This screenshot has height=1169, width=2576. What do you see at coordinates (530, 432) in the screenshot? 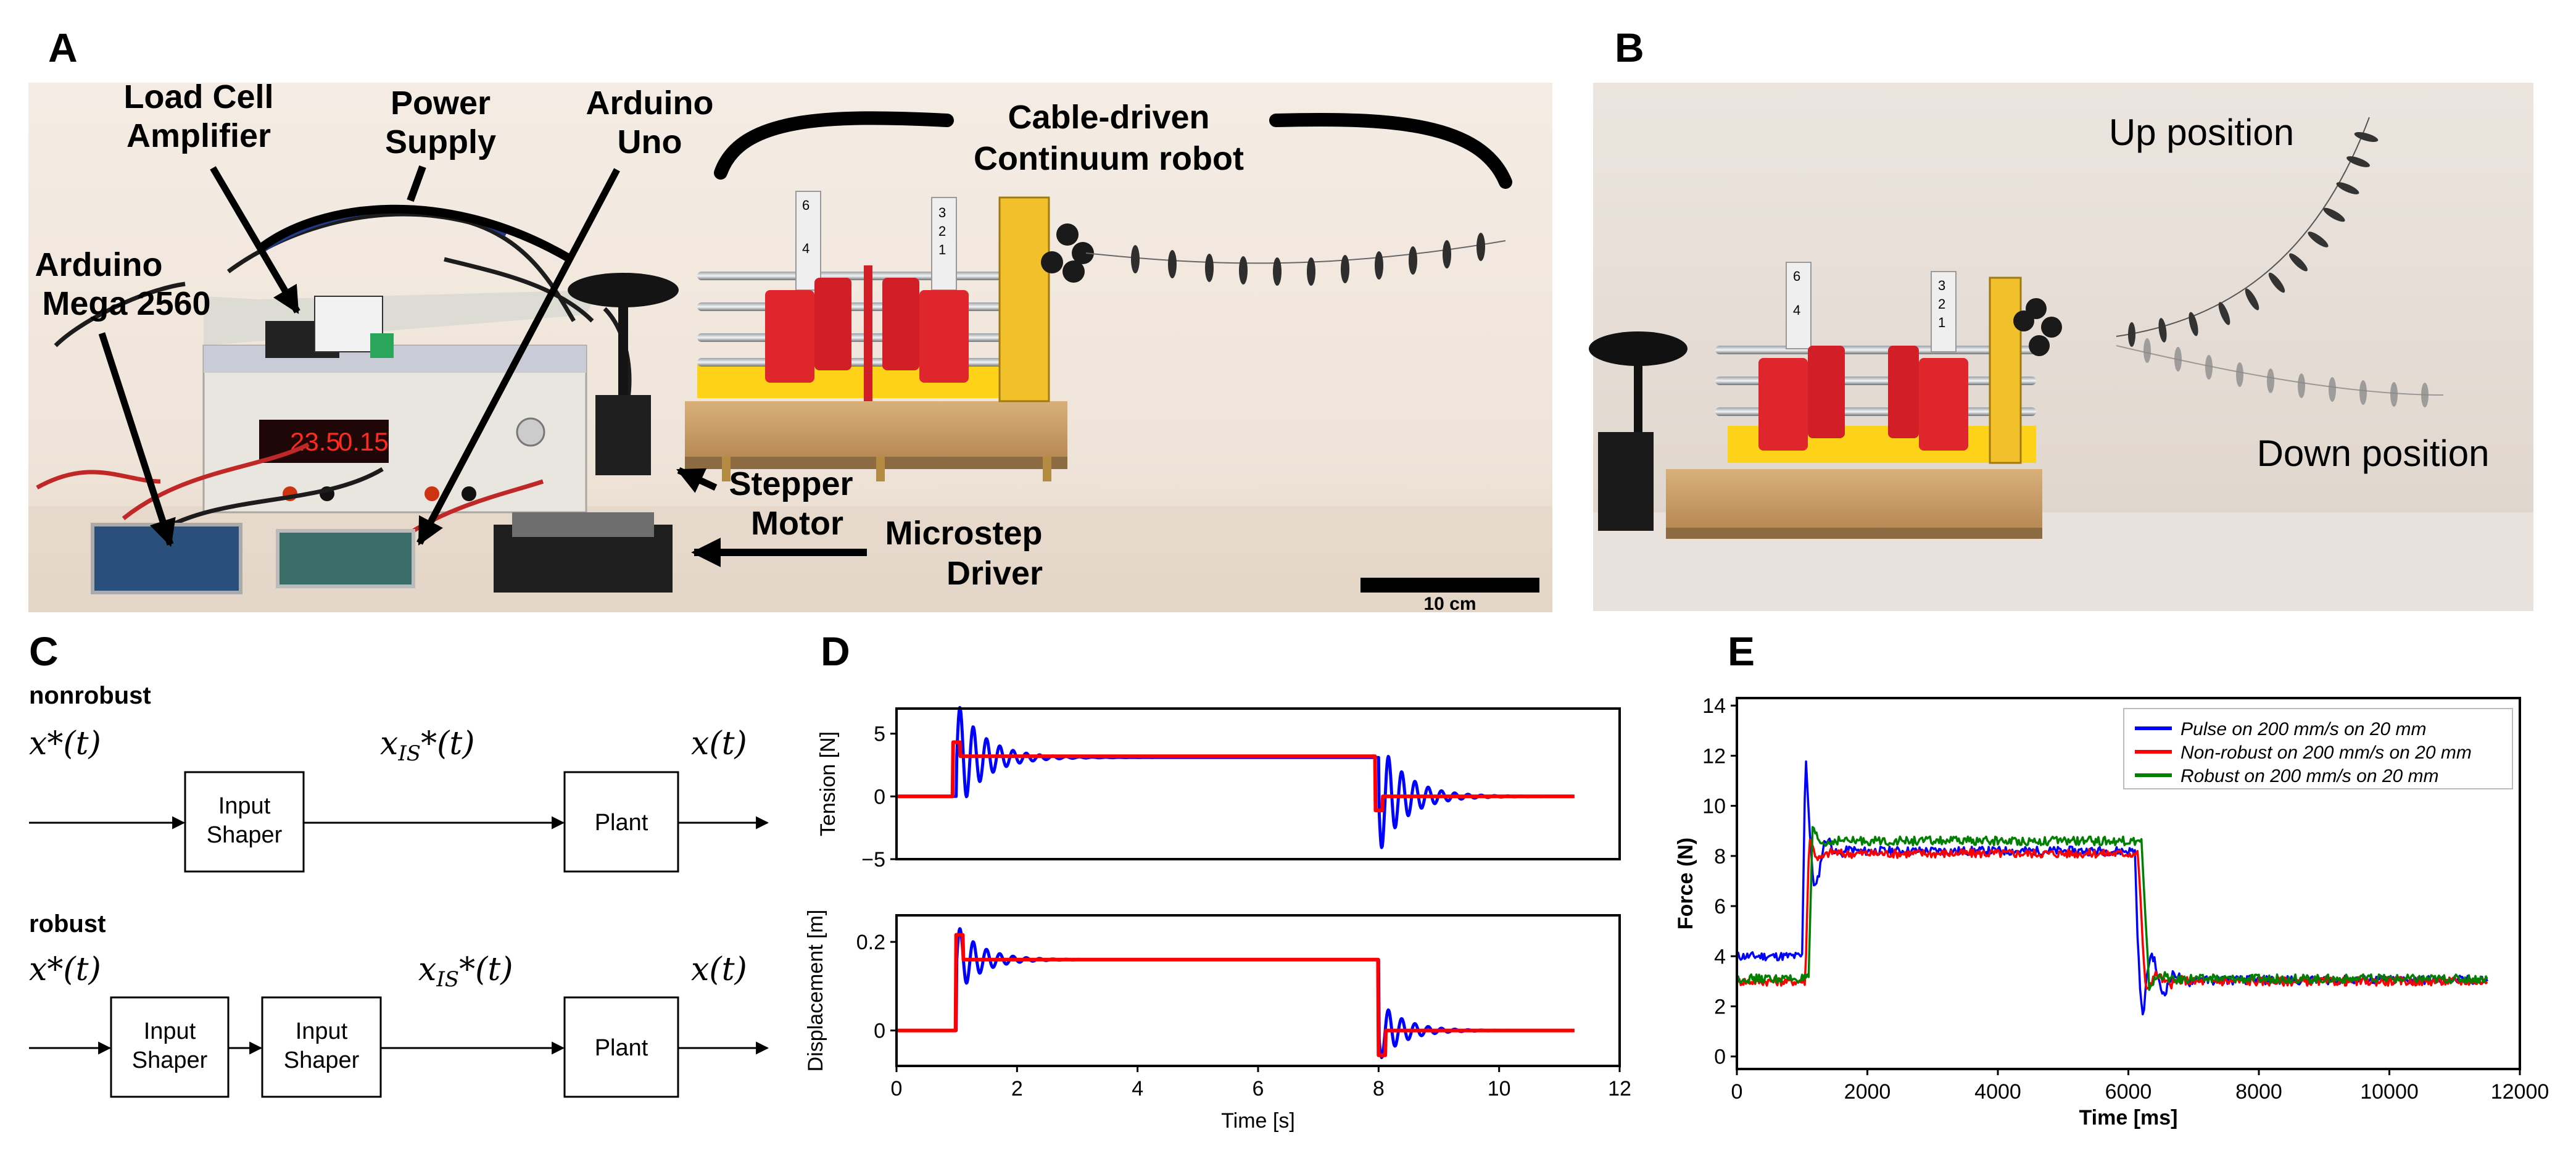
I see `psu-knob` at bounding box center [530, 432].